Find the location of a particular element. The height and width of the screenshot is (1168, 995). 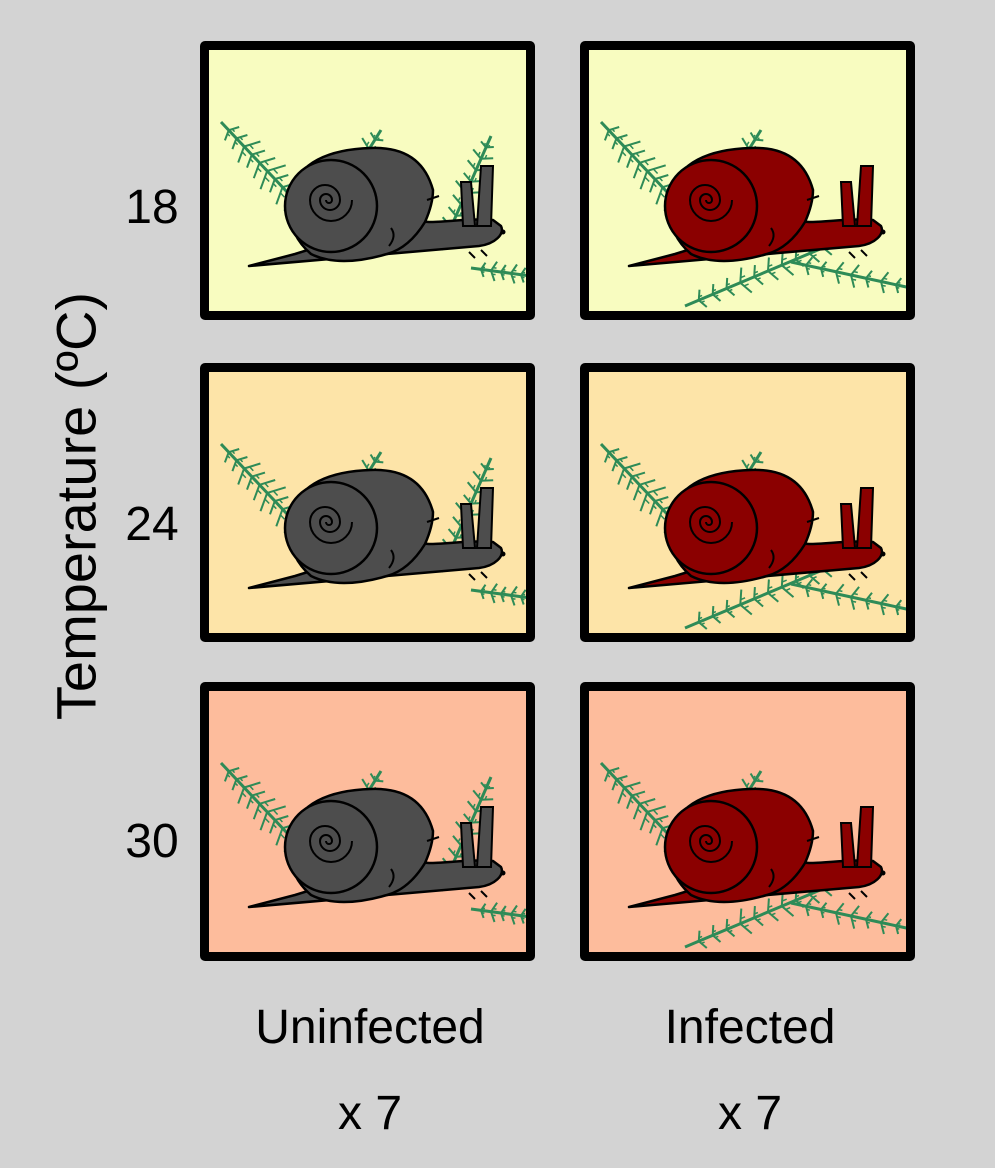

panel-24-uninfected is located at coordinates (367, 502).